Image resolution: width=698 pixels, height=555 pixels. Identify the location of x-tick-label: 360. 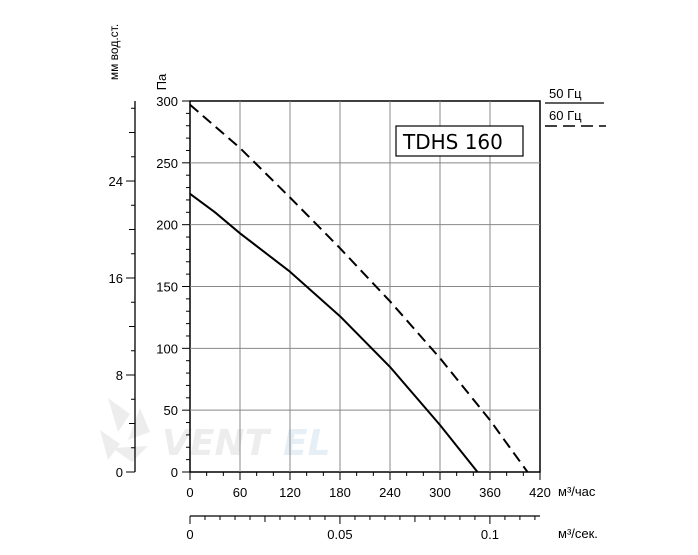
(490, 492).